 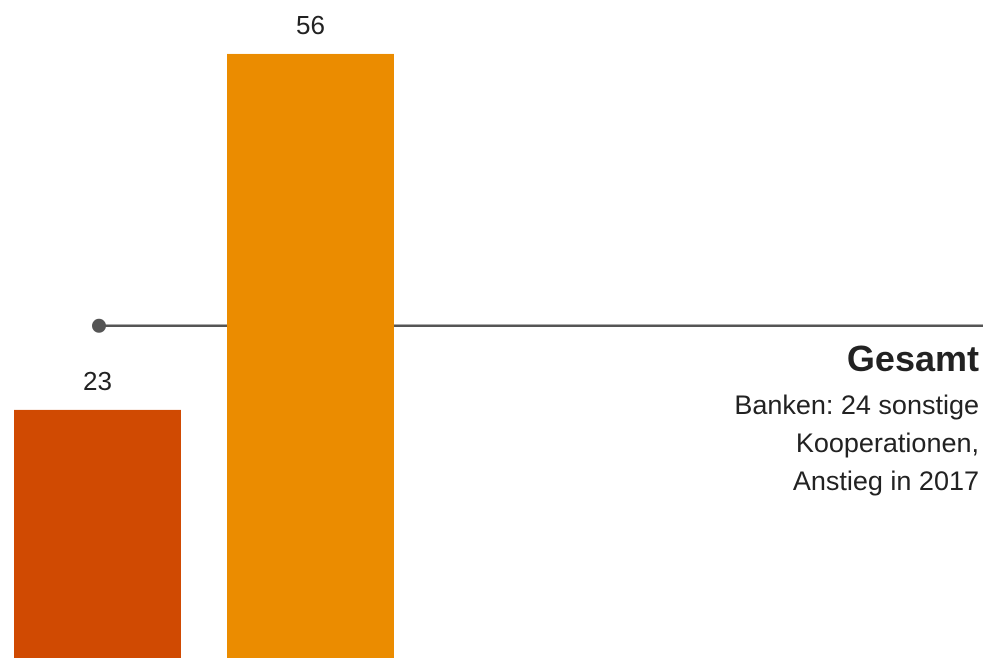 What do you see at coordinates (885, 481) in the screenshot?
I see `annotation-line: Anstieg in 2017` at bounding box center [885, 481].